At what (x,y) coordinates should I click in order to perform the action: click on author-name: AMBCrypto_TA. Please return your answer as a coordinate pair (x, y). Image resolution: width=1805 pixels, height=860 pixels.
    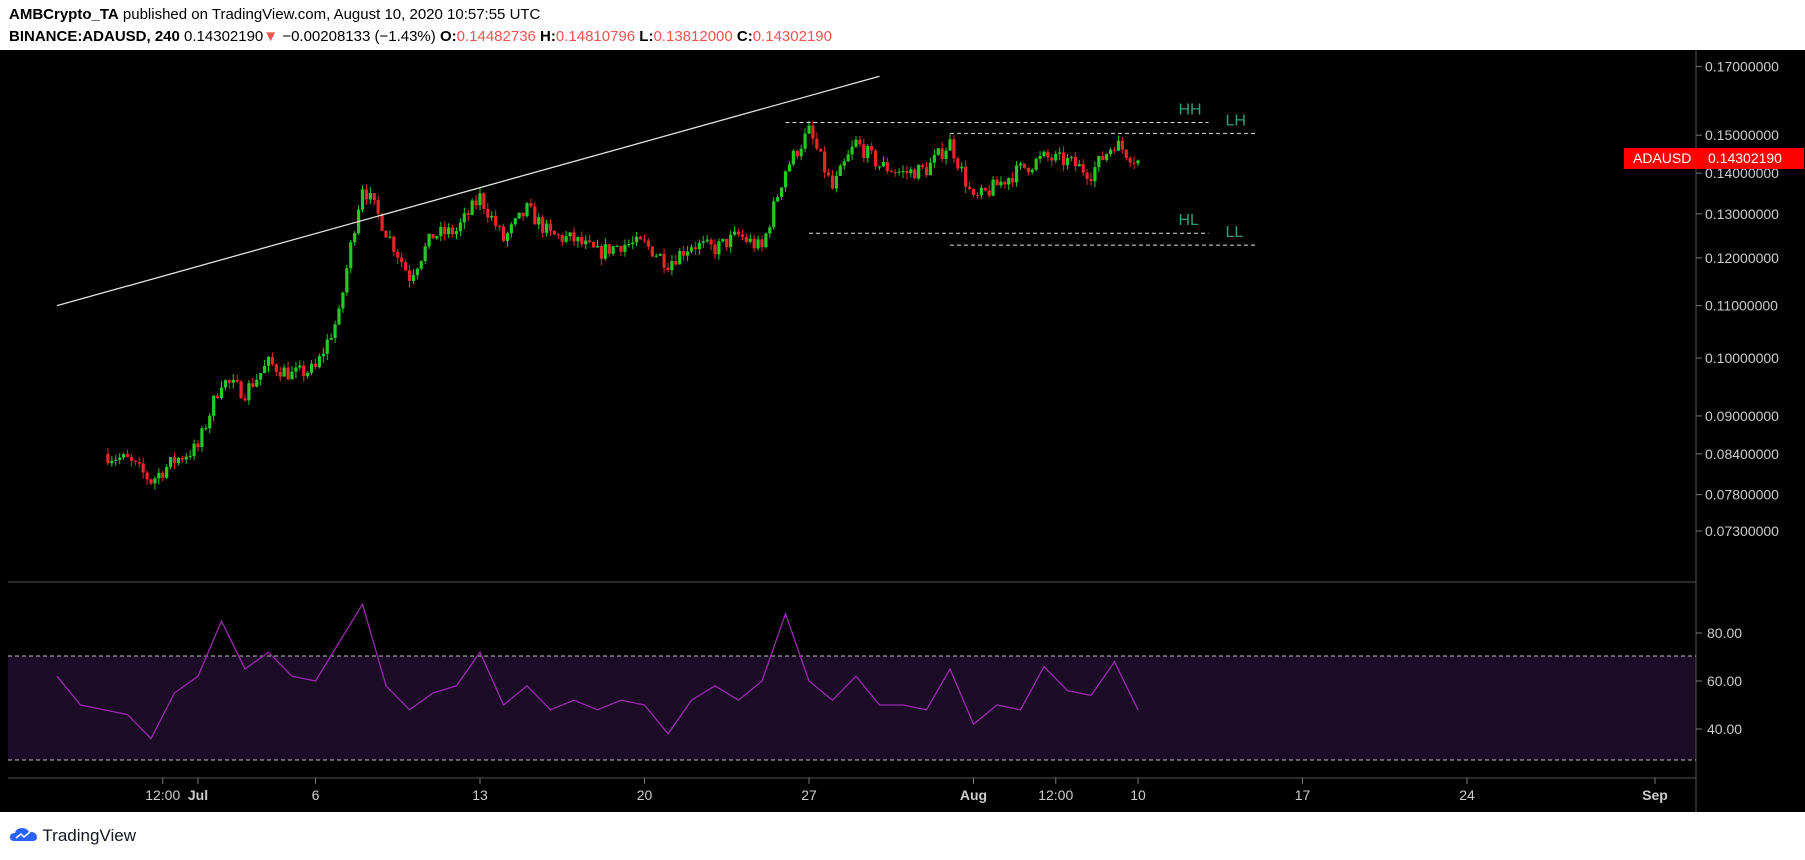
    Looking at the image, I should click on (64, 14).